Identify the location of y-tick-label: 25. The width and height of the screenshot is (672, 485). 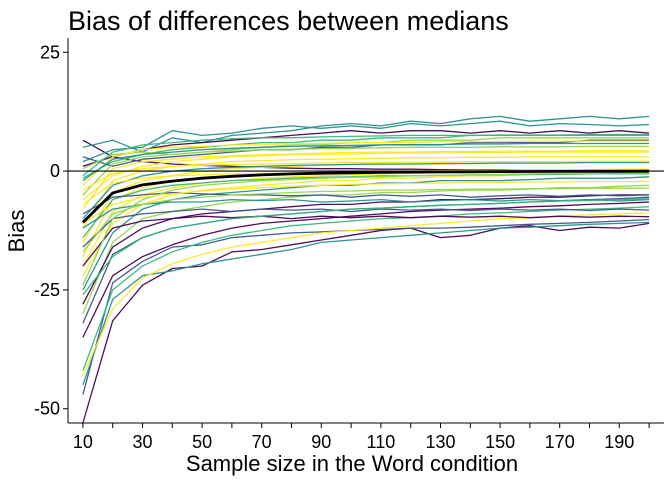
(50, 52).